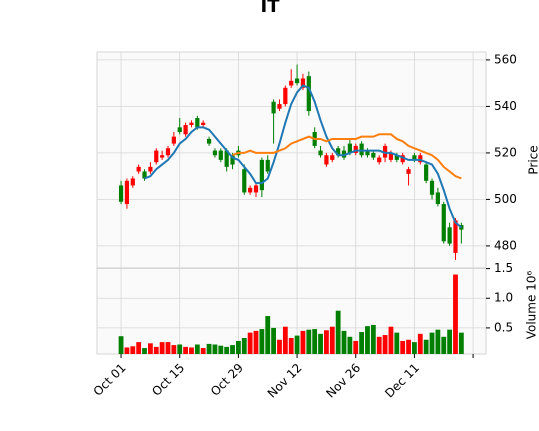  Describe the element at coordinates (343, 381) in the screenshot. I see `x-tick-label: Nov 26` at that location.